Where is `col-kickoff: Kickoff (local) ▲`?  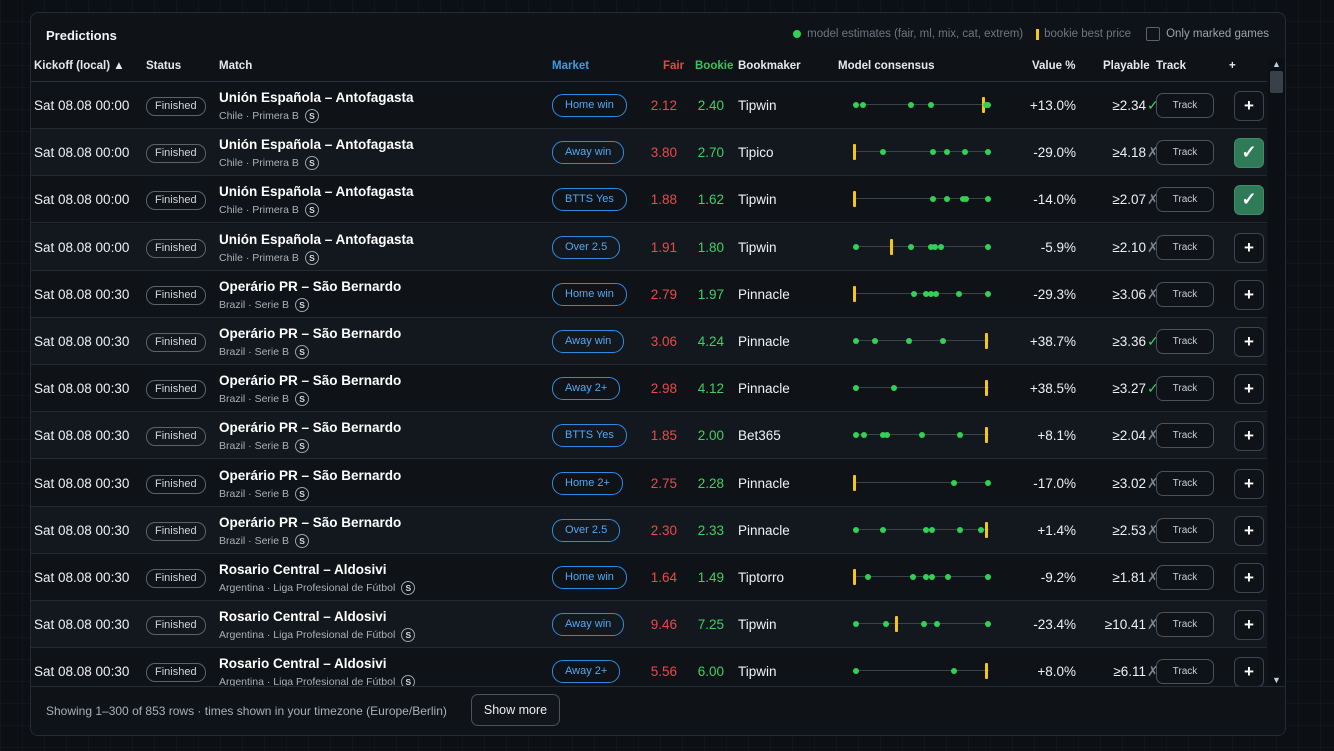 col-kickoff: Kickoff (local) ▲ is located at coordinates (79, 66).